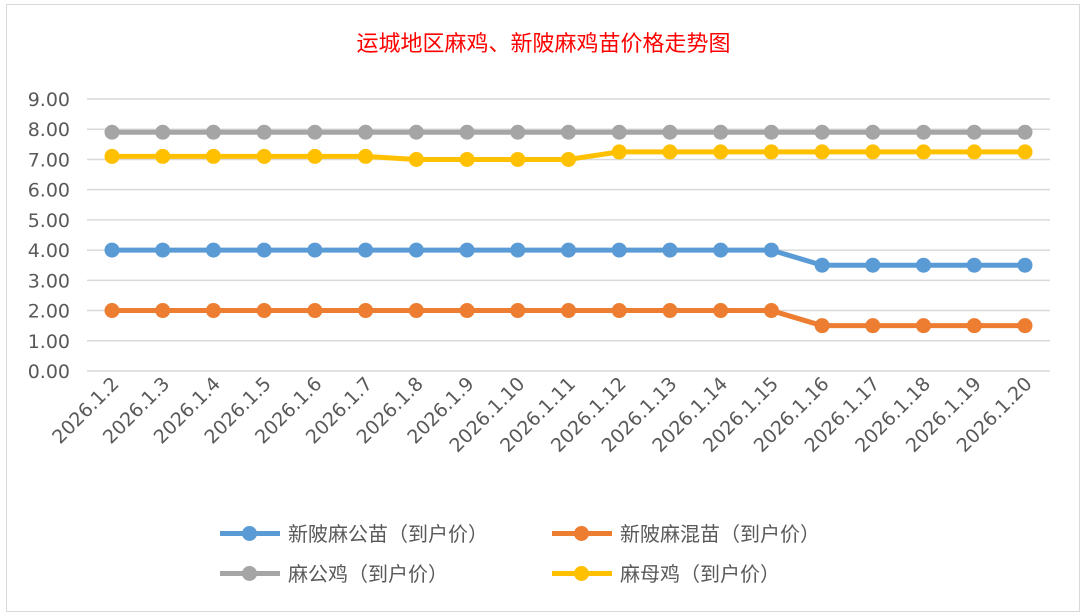 The height and width of the screenshot is (616, 1087). I want to click on legend-item-3: 麻母鸡（到户价）, so click(666, 572).